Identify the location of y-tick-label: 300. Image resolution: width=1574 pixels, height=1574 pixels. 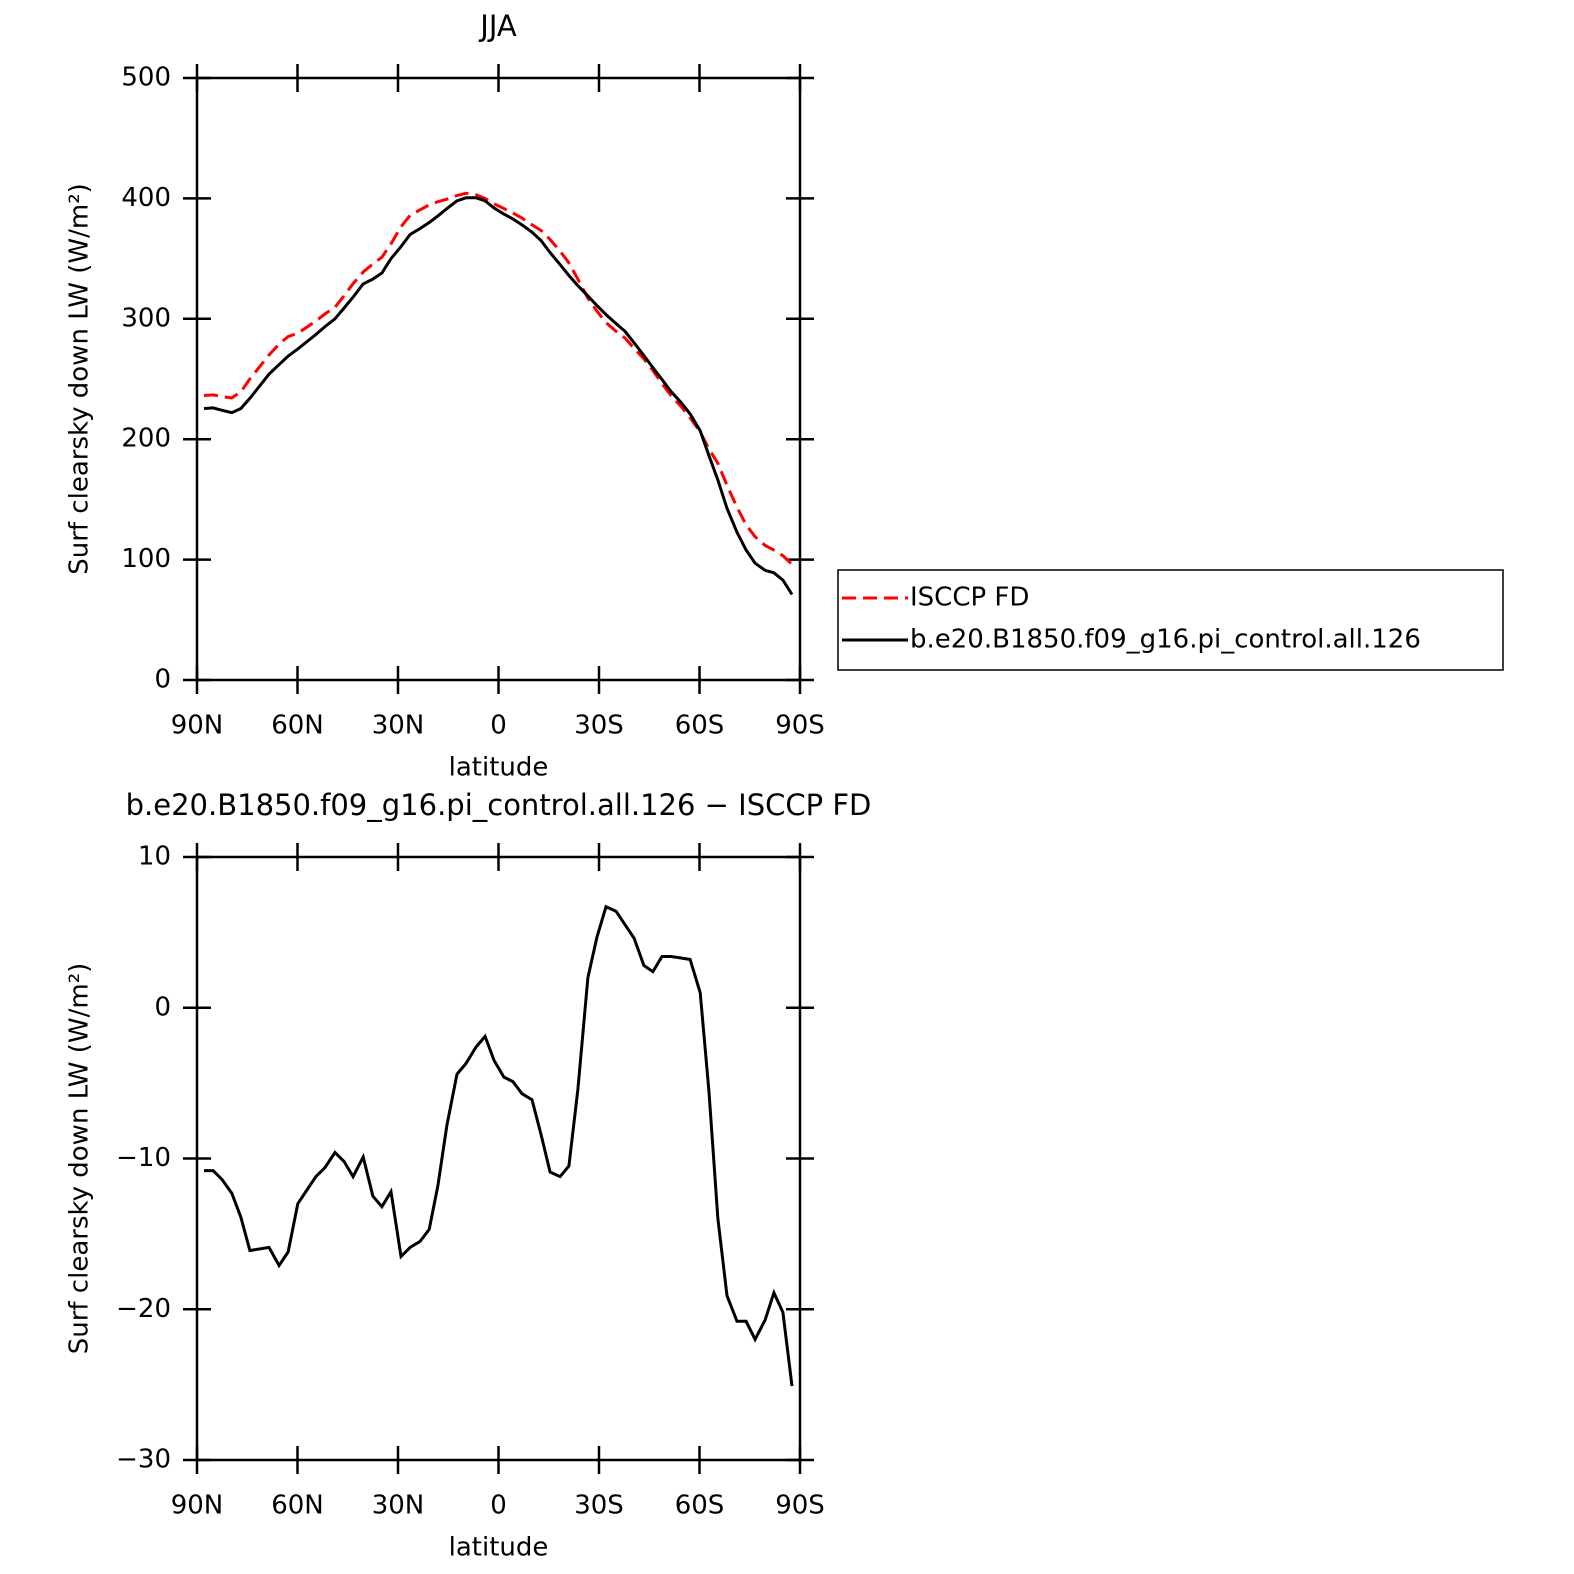
(146, 318).